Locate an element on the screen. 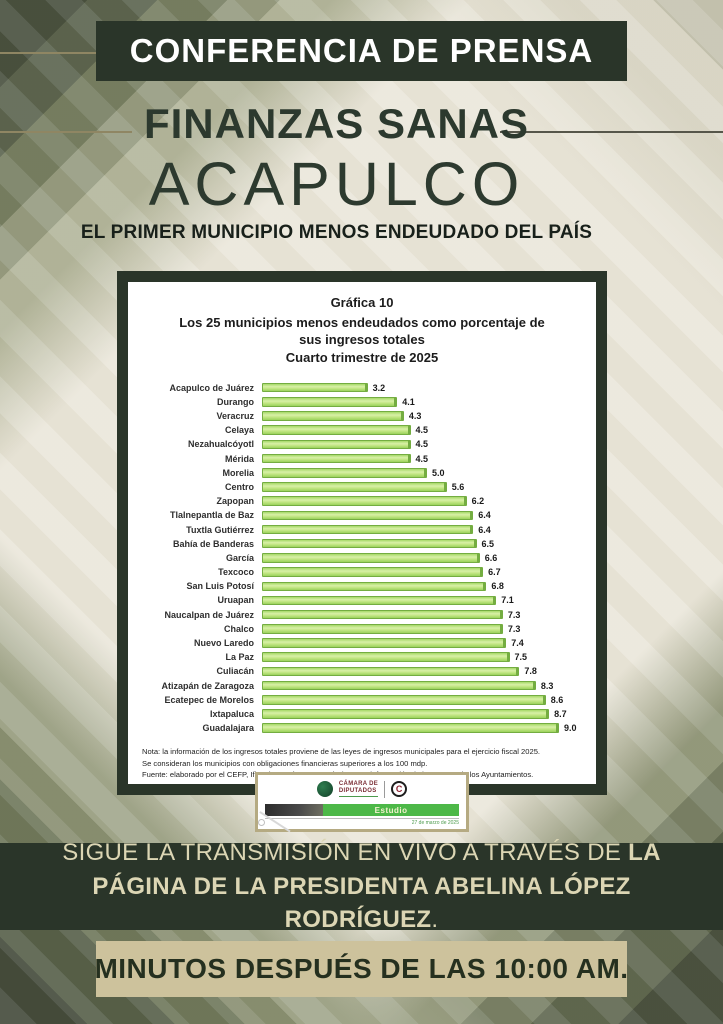 The image size is (723, 1024). bar-category-label: Uruapan is located at coordinates (235, 600).